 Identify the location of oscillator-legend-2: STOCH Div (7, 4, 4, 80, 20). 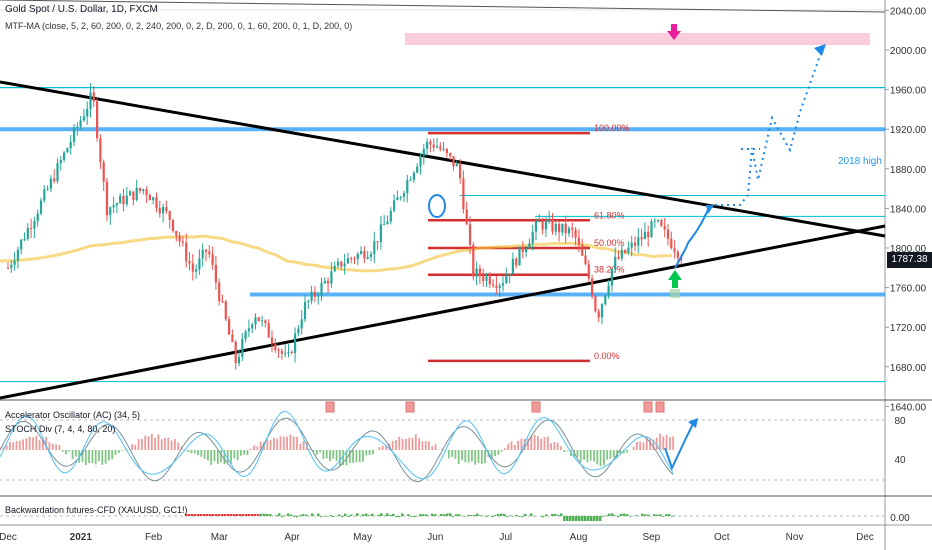
(60, 429).